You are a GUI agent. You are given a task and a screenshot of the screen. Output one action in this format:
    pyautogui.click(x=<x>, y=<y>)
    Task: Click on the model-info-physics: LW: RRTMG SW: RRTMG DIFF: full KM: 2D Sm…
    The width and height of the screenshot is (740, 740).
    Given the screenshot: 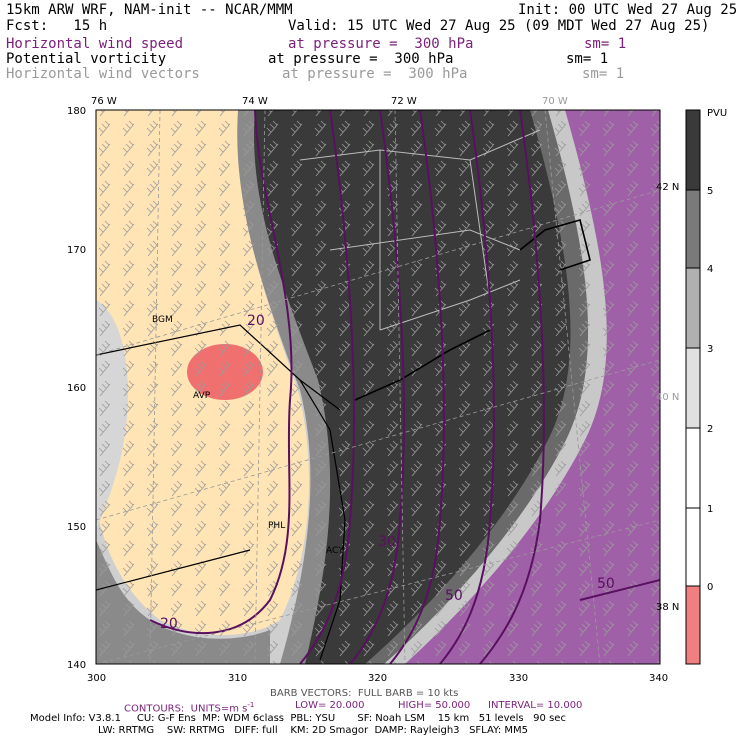 What is the action you would take?
    pyautogui.click(x=313, y=730)
    